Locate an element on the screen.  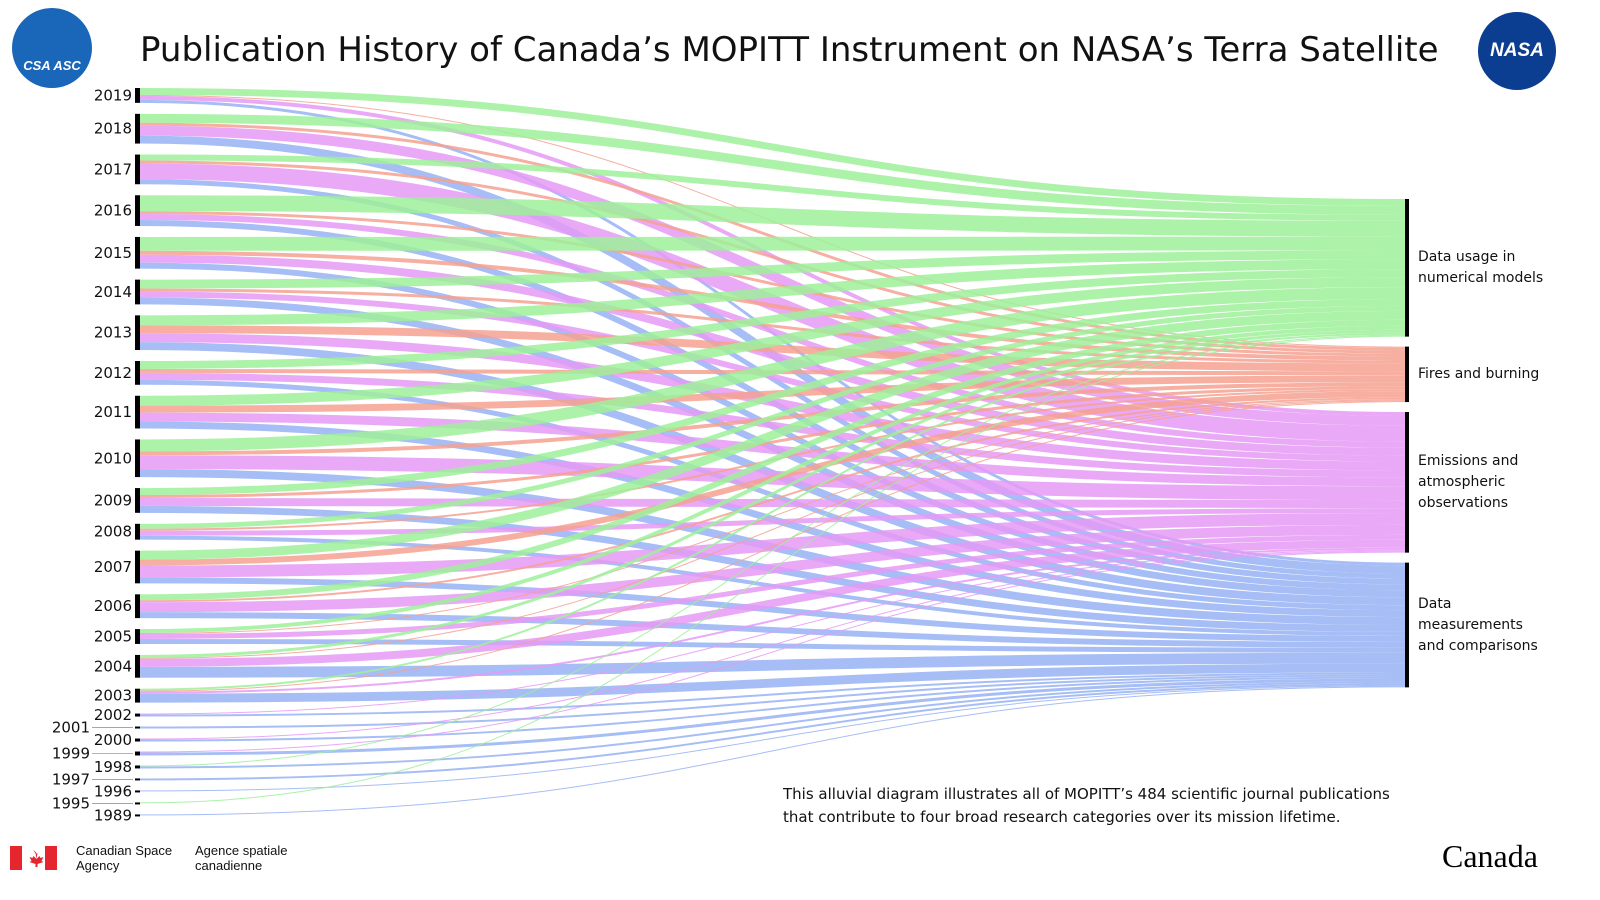
year-label: 2011 is located at coordinates (113, 412).